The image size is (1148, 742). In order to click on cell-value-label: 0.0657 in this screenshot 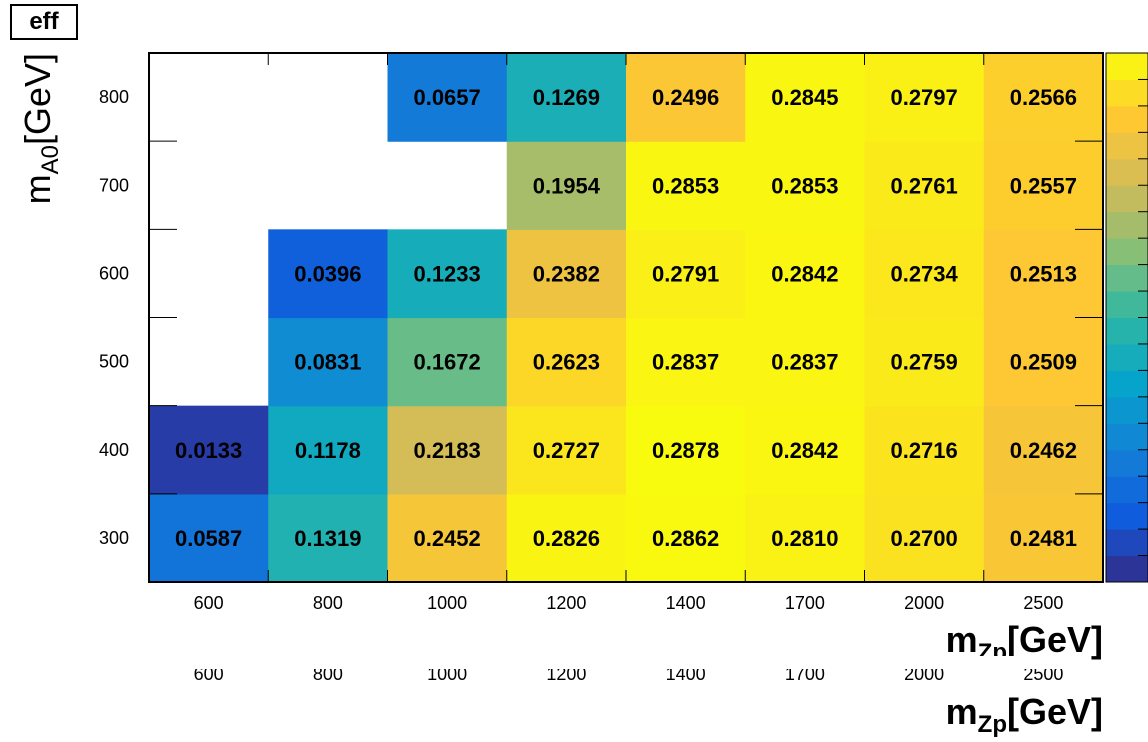, I will do `click(446, 97)`.